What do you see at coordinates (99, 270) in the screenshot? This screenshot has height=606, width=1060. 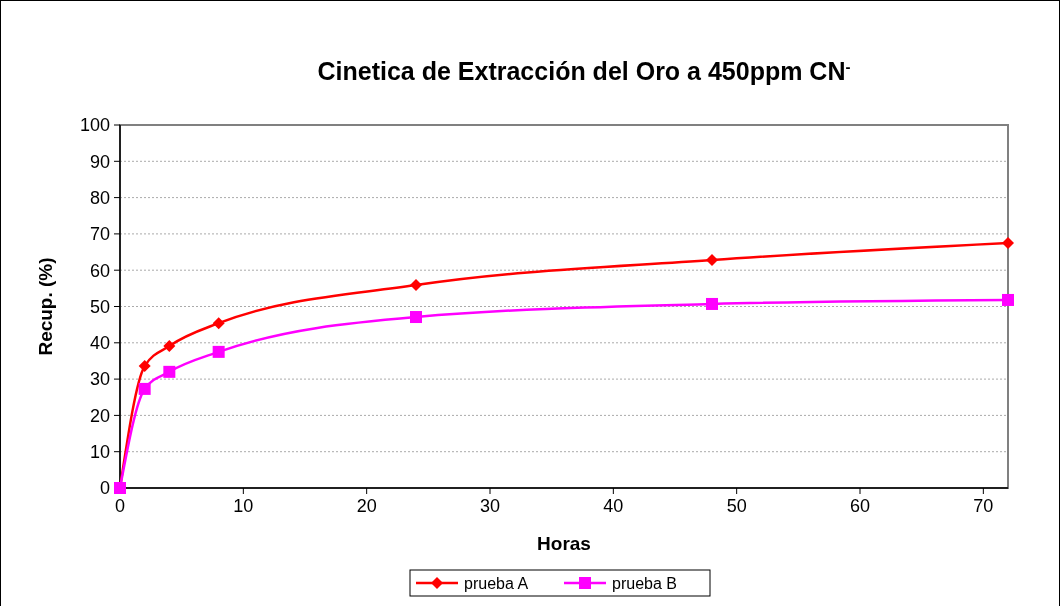 I see `y-tick-label: 60` at bounding box center [99, 270].